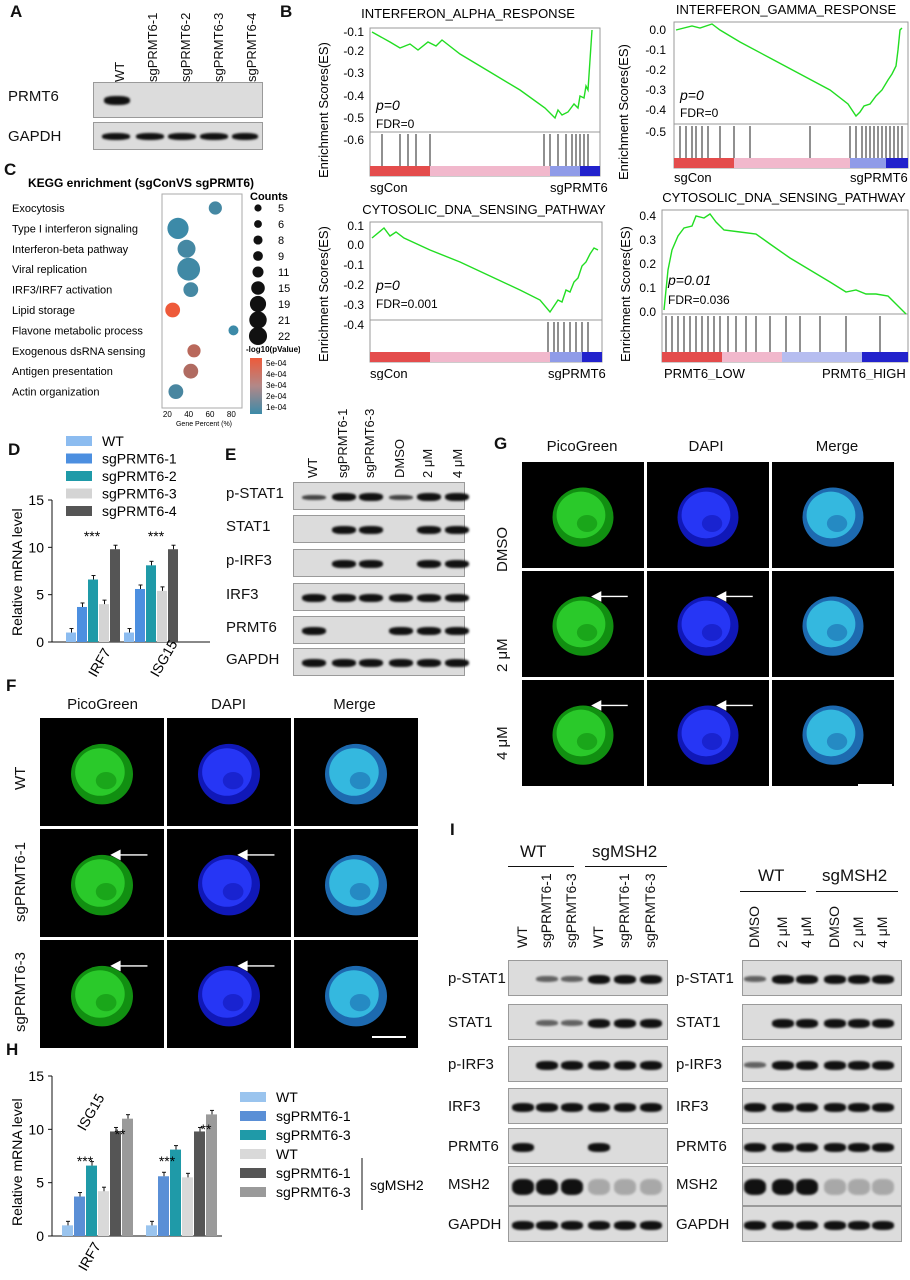 The image size is (910, 1280). Describe the element at coordinates (62, 372) in the screenshot. I see `kegg-term-label: Antigen presentation` at that location.